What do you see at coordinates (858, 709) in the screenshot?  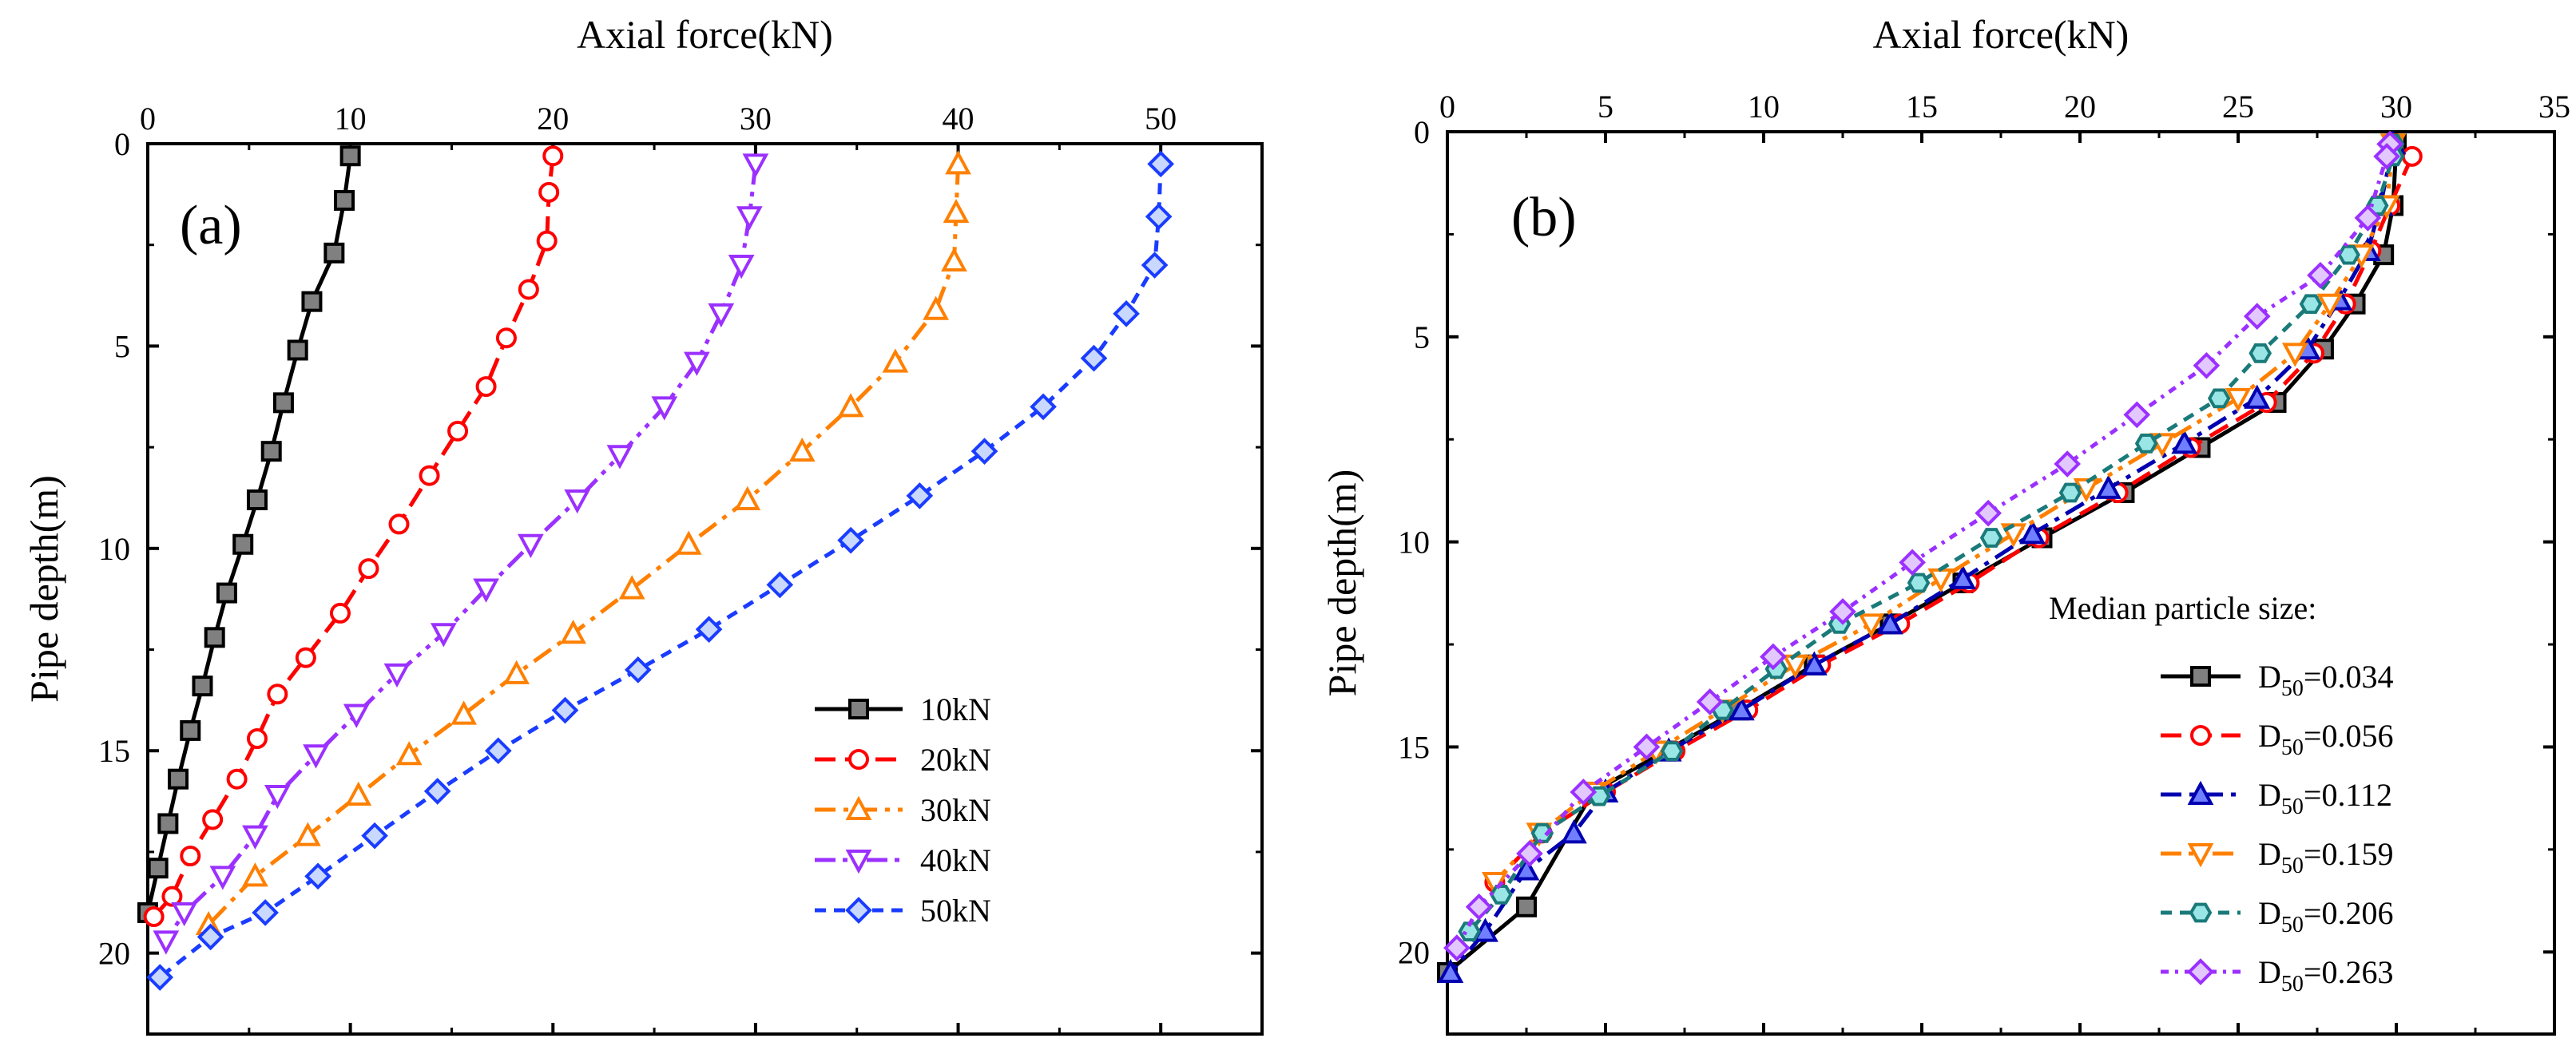 I see `panel-a-legend-swatch-marker` at bounding box center [858, 709].